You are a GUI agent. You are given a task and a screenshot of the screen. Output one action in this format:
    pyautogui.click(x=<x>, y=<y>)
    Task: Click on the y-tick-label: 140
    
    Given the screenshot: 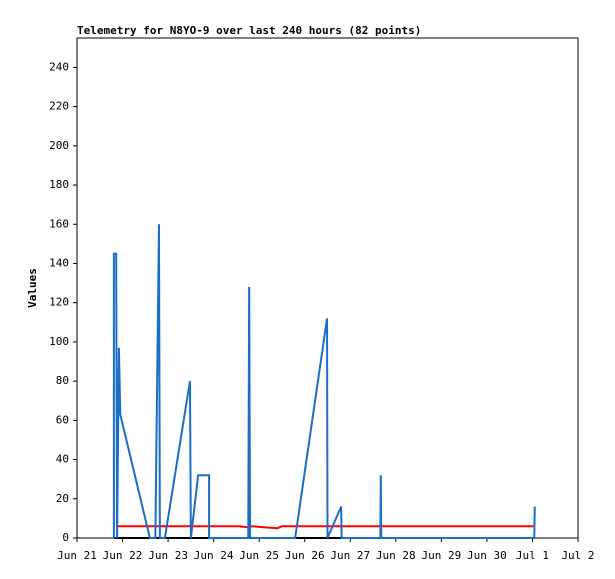 What is the action you would take?
    pyautogui.click(x=59, y=262)
    